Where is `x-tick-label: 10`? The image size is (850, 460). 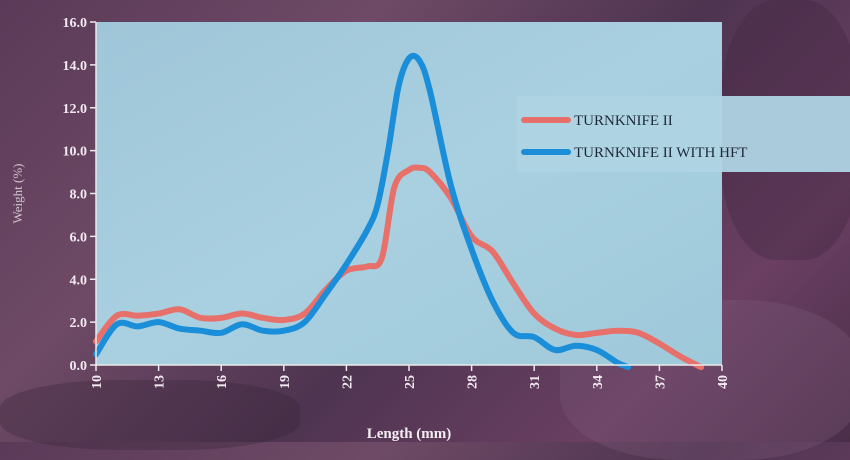
x-tick-label: 10 is located at coordinates (97, 382).